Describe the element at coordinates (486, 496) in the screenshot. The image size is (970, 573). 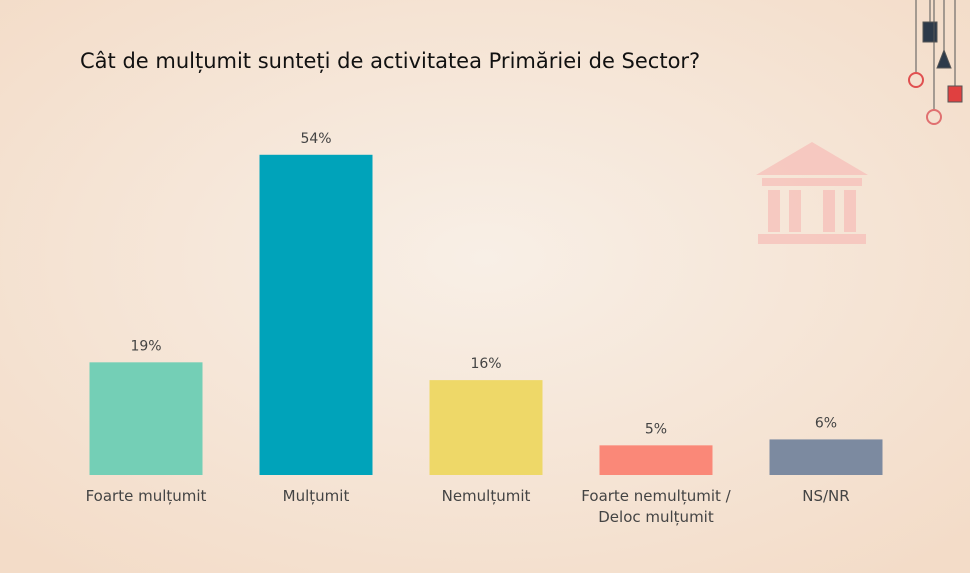
I see `x-tick-label: Nemulțumit` at that location.